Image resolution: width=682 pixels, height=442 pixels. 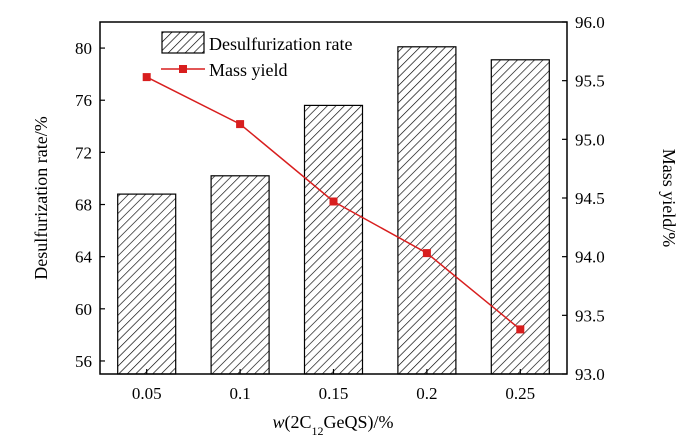 What do you see at coordinates (84, 257) in the screenshot?
I see `left-y-tick-label: 64` at bounding box center [84, 257].